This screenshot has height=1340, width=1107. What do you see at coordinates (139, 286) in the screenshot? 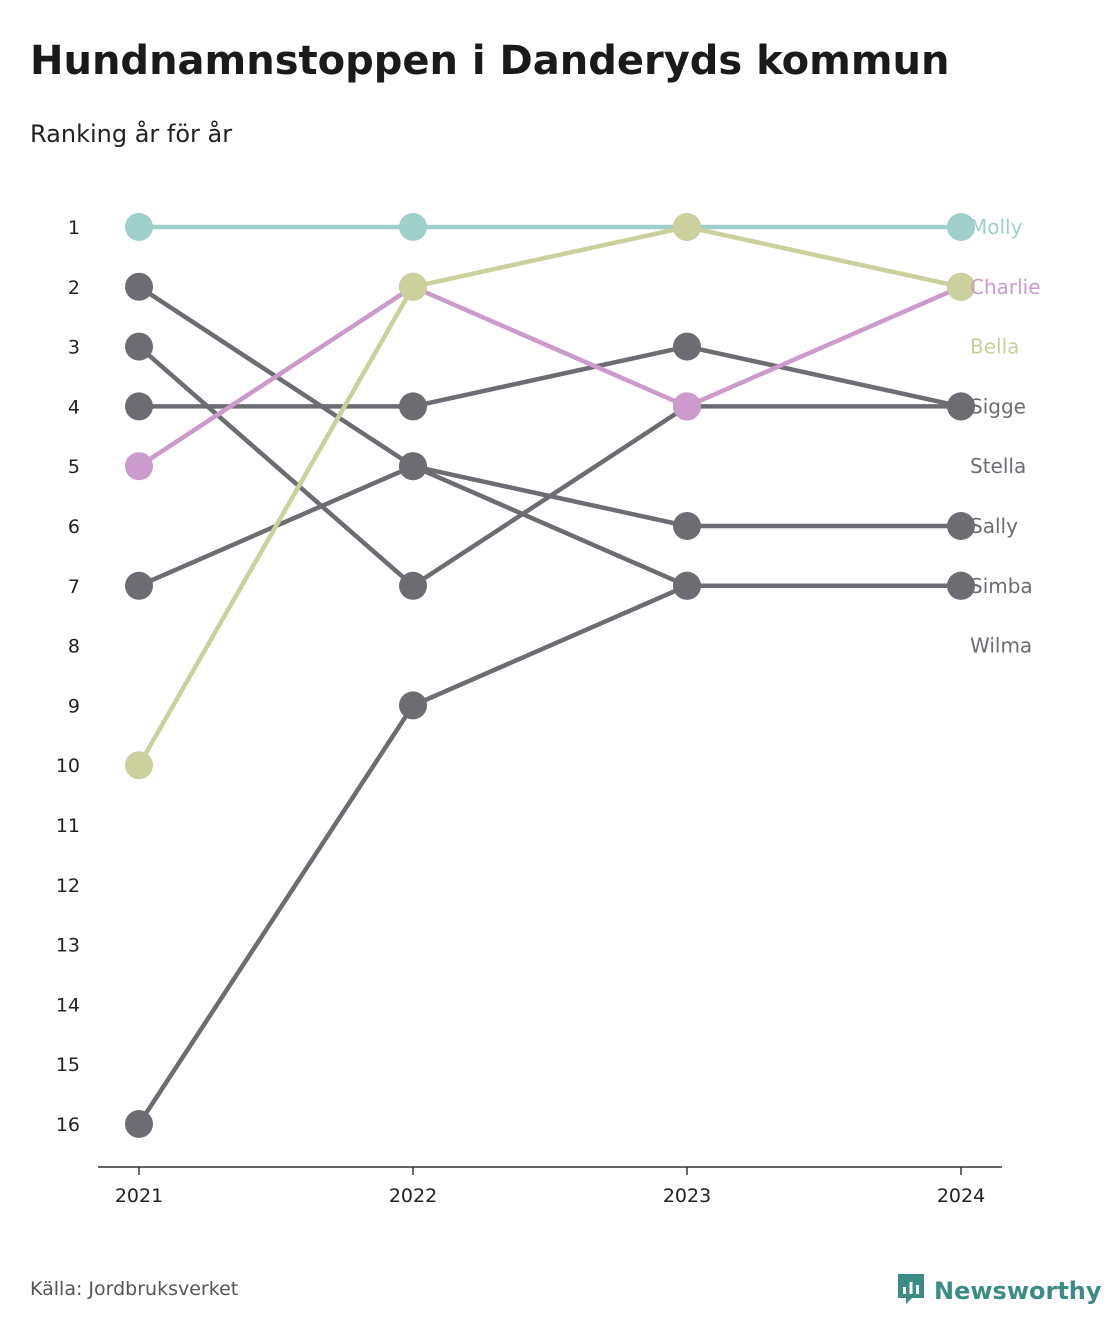
I see `data-point-stella` at bounding box center [139, 286].